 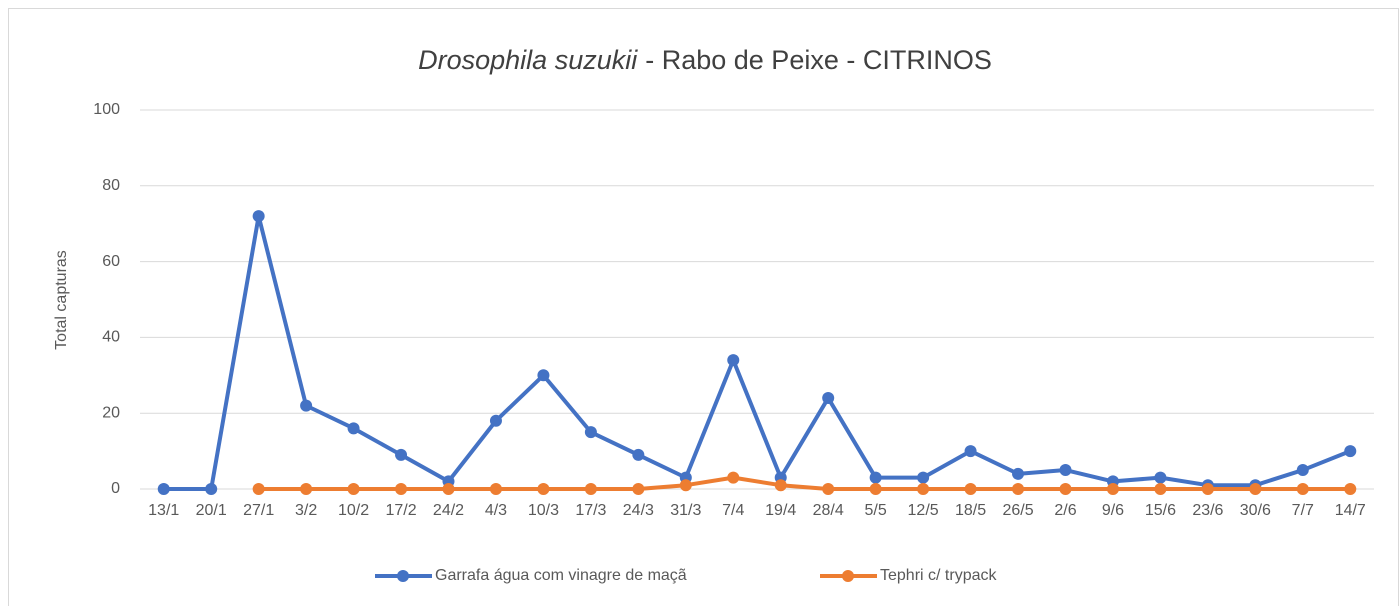 What do you see at coordinates (733, 510) in the screenshot?
I see `x-tick-label: 7/4` at bounding box center [733, 510].